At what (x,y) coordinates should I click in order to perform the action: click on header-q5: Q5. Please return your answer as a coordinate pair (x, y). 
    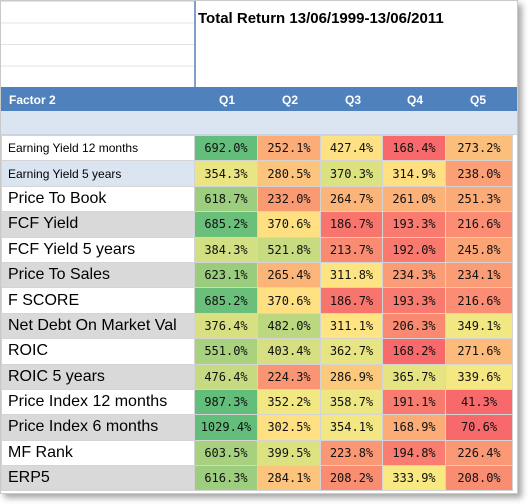
    Looking at the image, I should click on (477, 100).